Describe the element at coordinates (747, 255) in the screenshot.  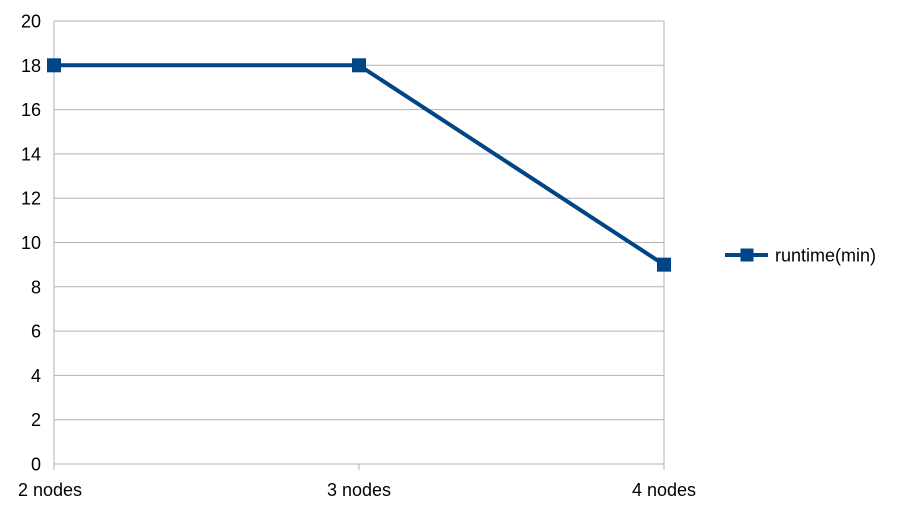
I see `legend-marker-swatch` at that location.